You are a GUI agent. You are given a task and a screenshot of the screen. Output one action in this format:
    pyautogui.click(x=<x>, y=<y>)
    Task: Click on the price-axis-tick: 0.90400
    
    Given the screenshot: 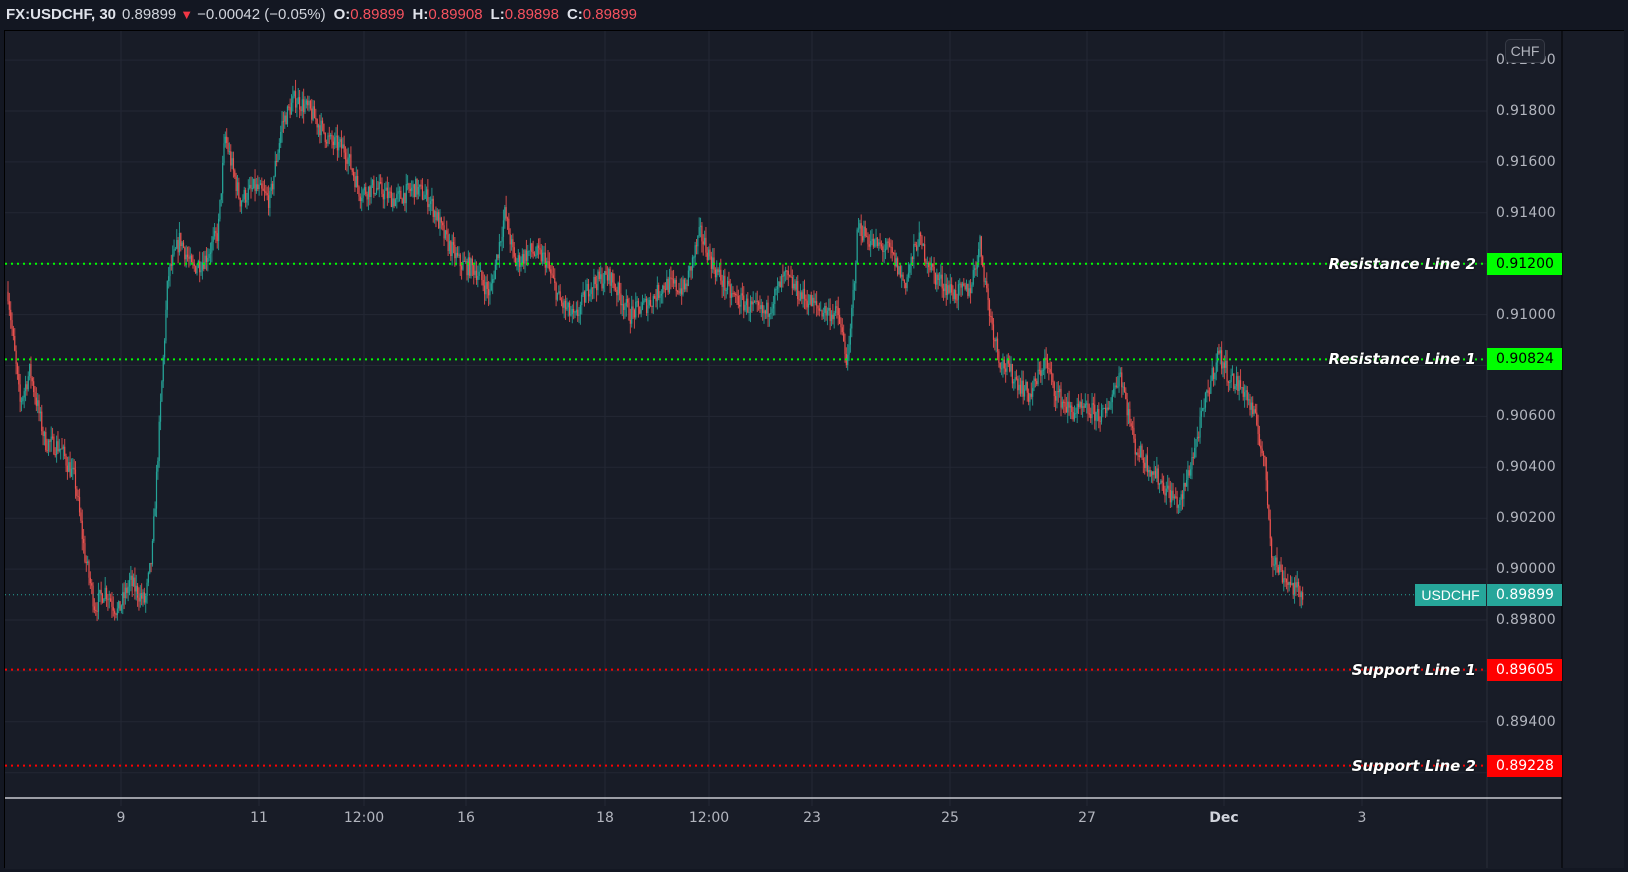 What is the action you would take?
    pyautogui.click(x=1526, y=467)
    